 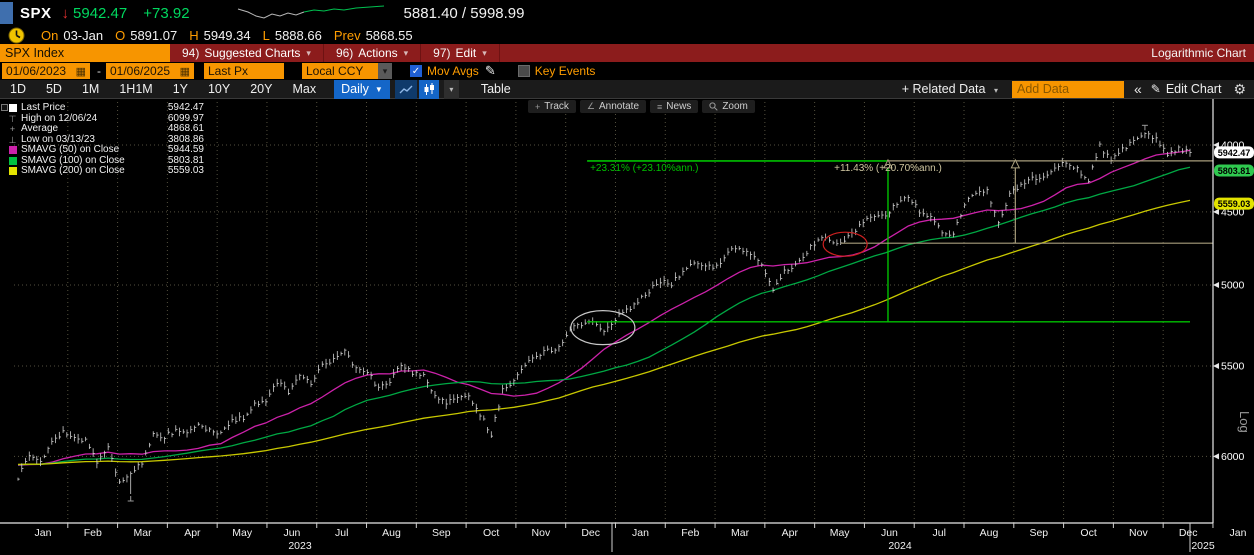 I want to click on legend-row: ⊥ Low on 03/13/23 3808.86, so click(x=106, y=139).